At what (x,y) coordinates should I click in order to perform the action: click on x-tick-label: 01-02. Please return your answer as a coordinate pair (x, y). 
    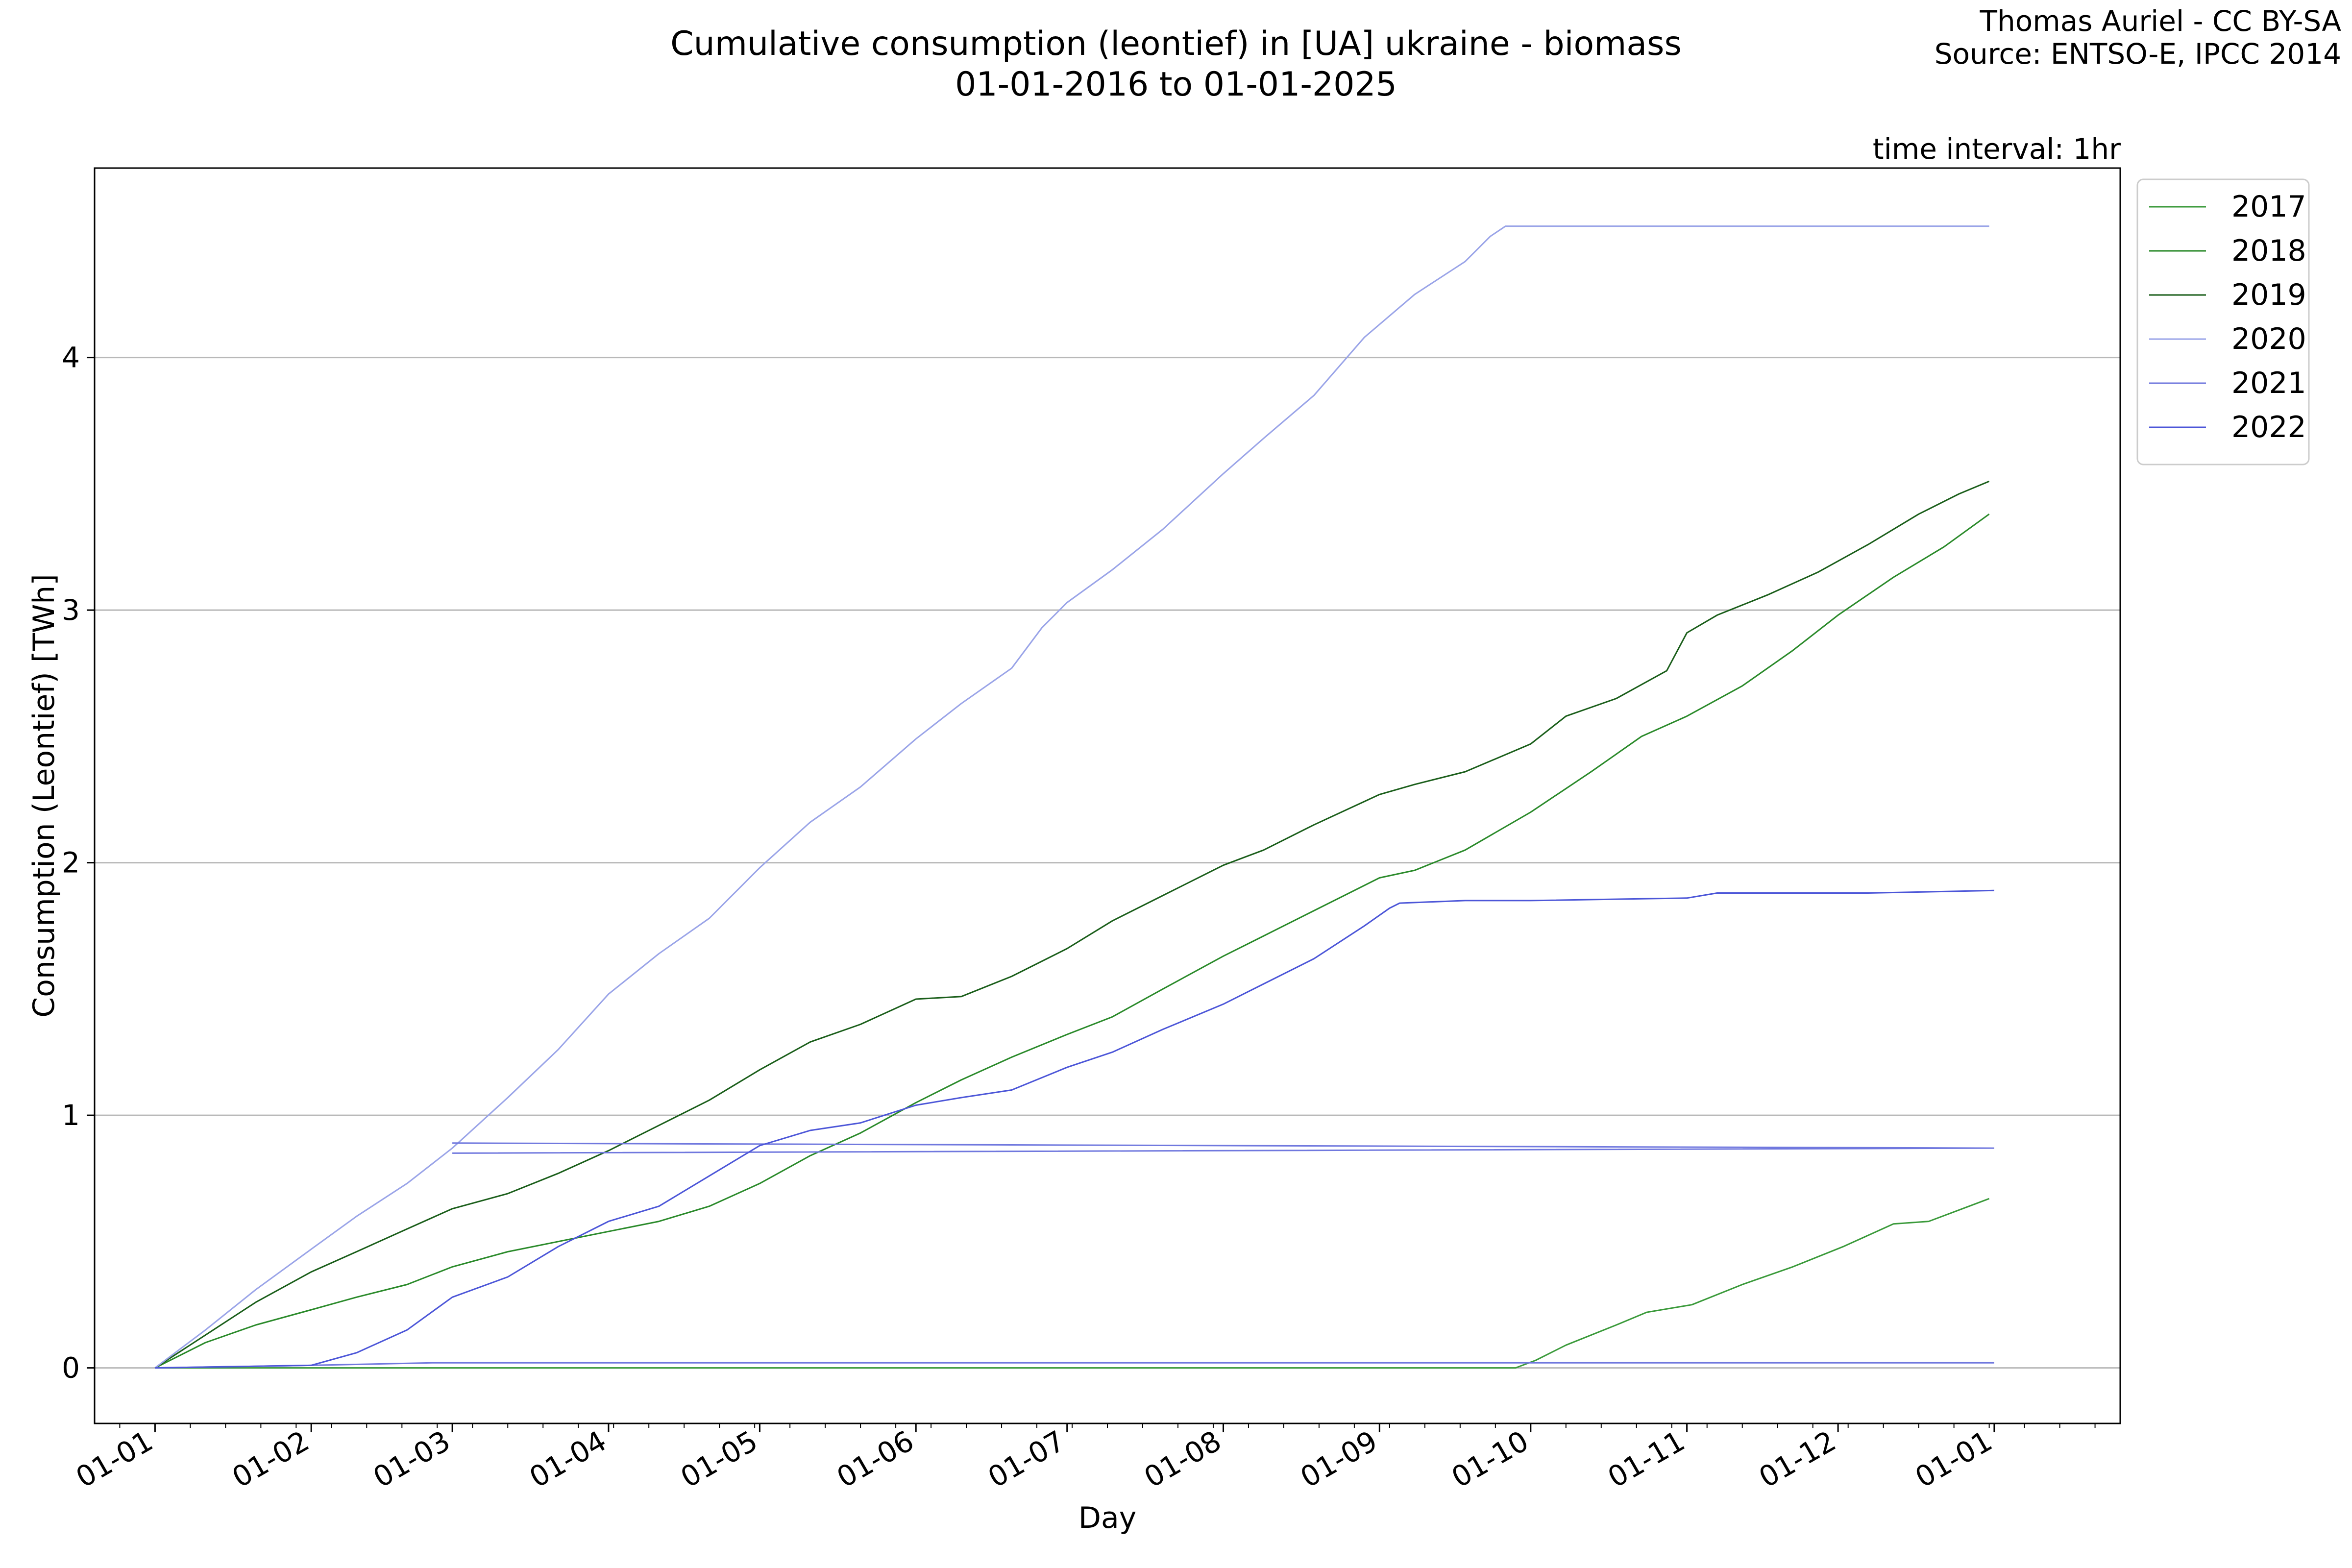
    Looking at the image, I should click on (270, 1459).